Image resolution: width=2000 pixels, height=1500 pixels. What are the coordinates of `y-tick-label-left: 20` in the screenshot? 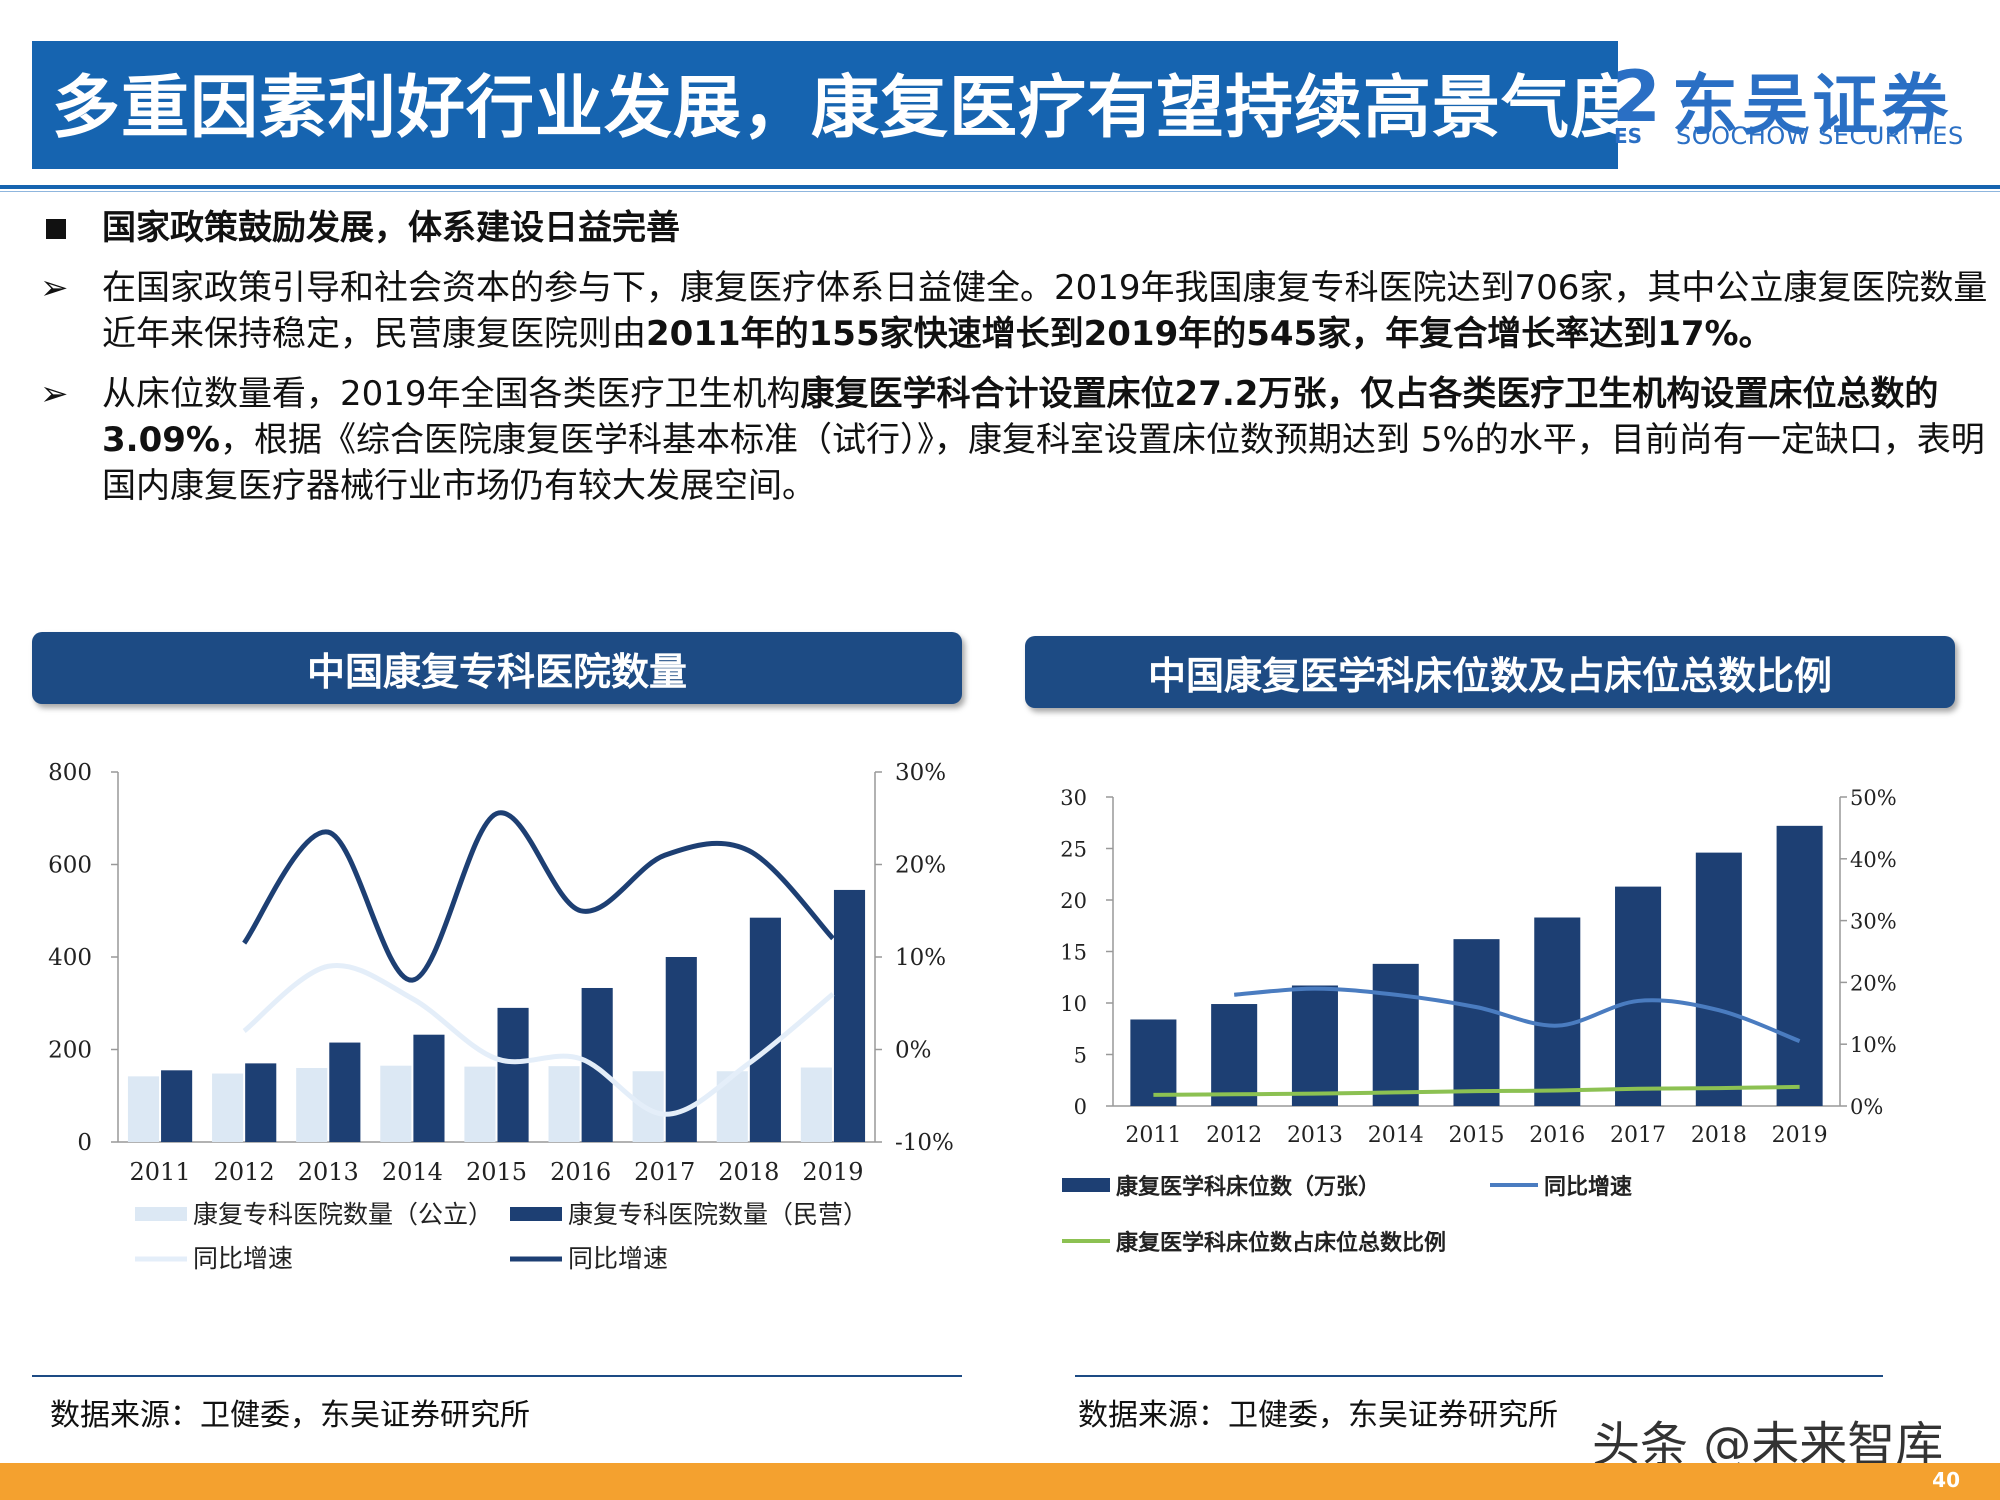 It's located at (1073, 901).